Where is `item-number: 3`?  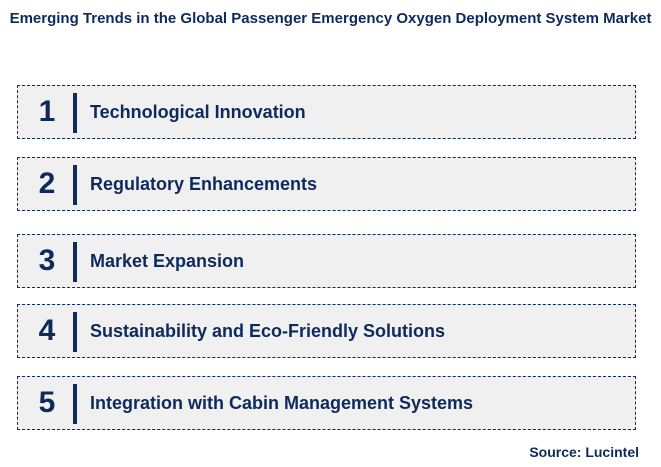 item-number: 3 is located at coordinates (47, 260).